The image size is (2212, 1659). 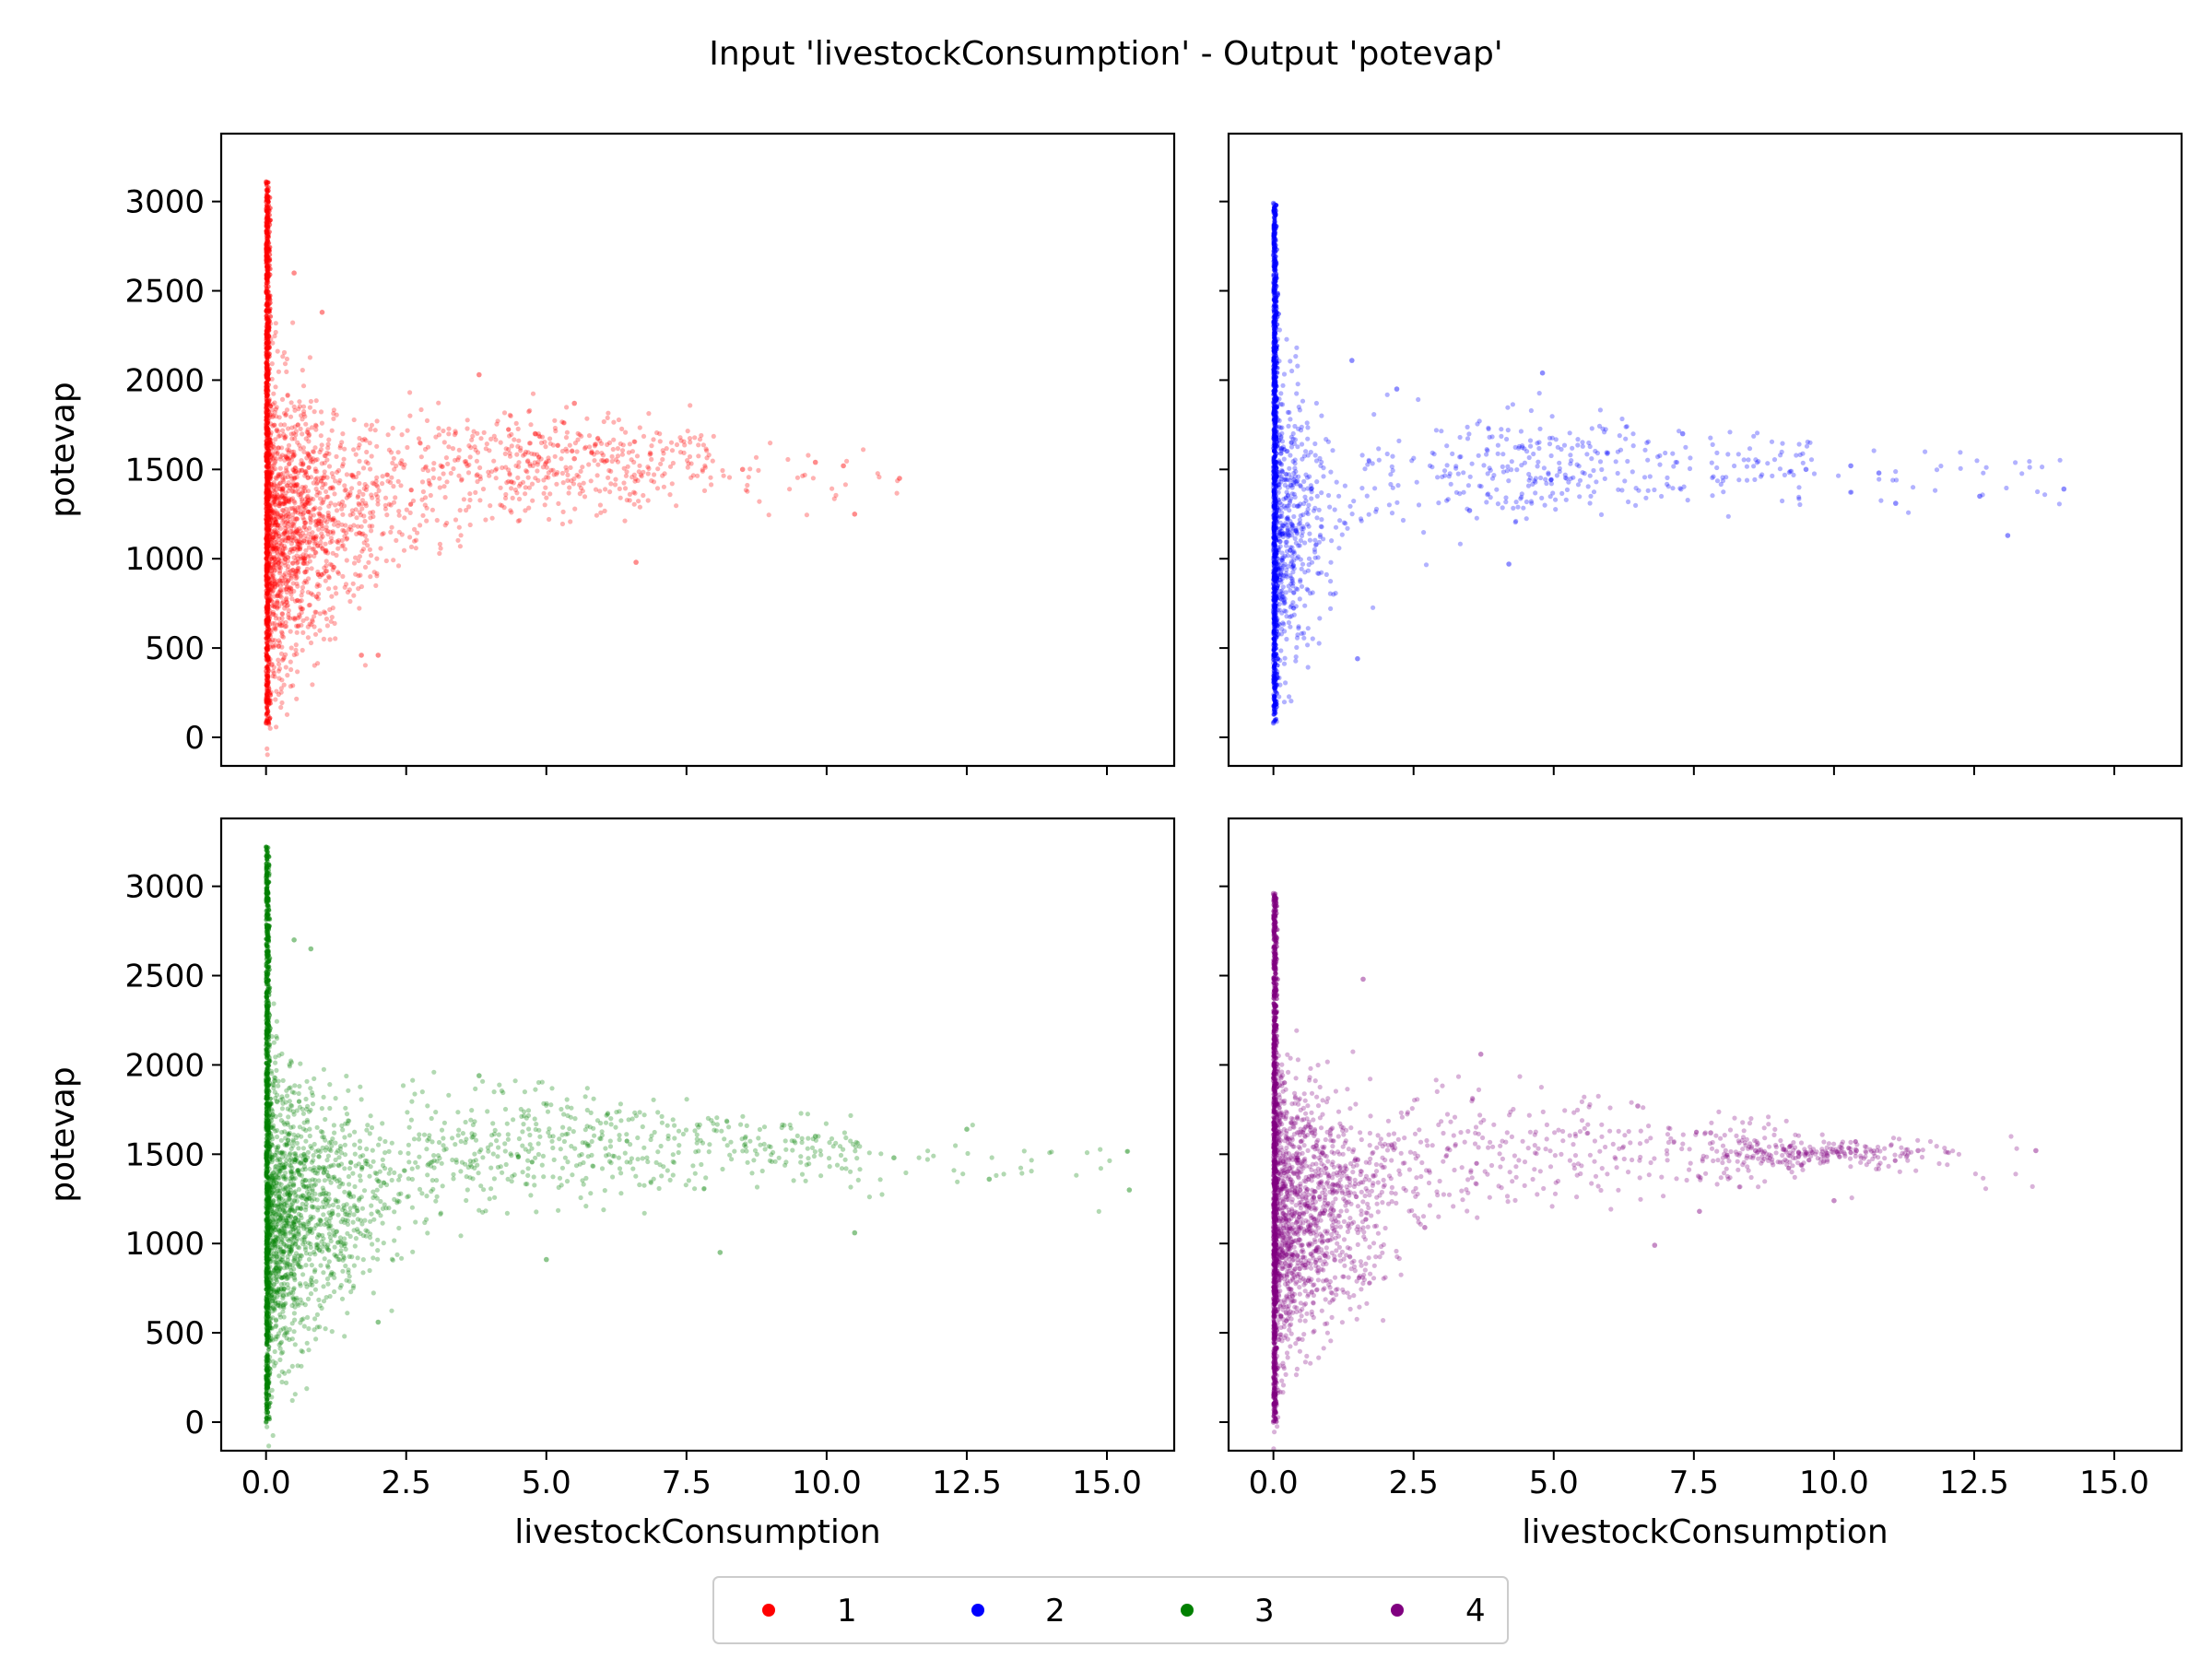 What do you see at coordinates (582, 468) in the screenshot?
I see `scatter-points` at bounding box center [582, 468].